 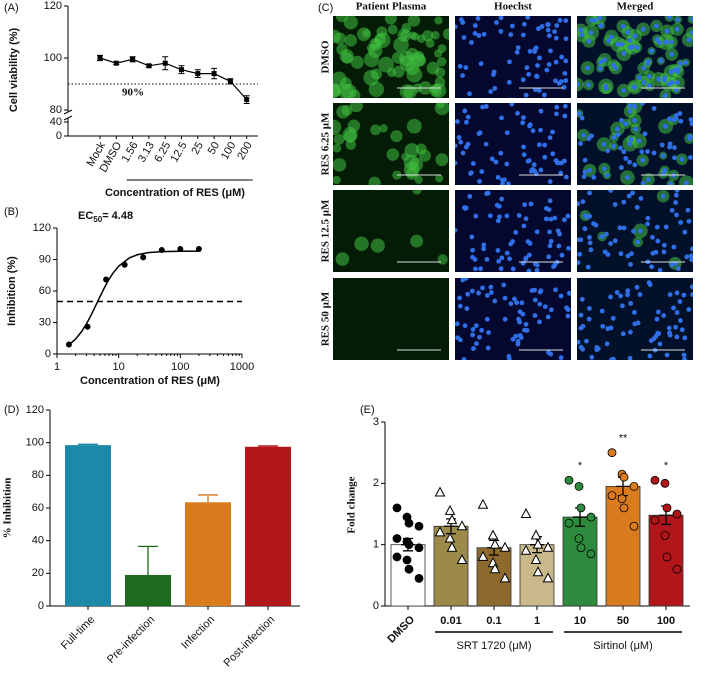 What do you see at coordinates (450, 621) in the screenshot?
I see `x-tick-label: 0.01` at bounding box center [450, 621].